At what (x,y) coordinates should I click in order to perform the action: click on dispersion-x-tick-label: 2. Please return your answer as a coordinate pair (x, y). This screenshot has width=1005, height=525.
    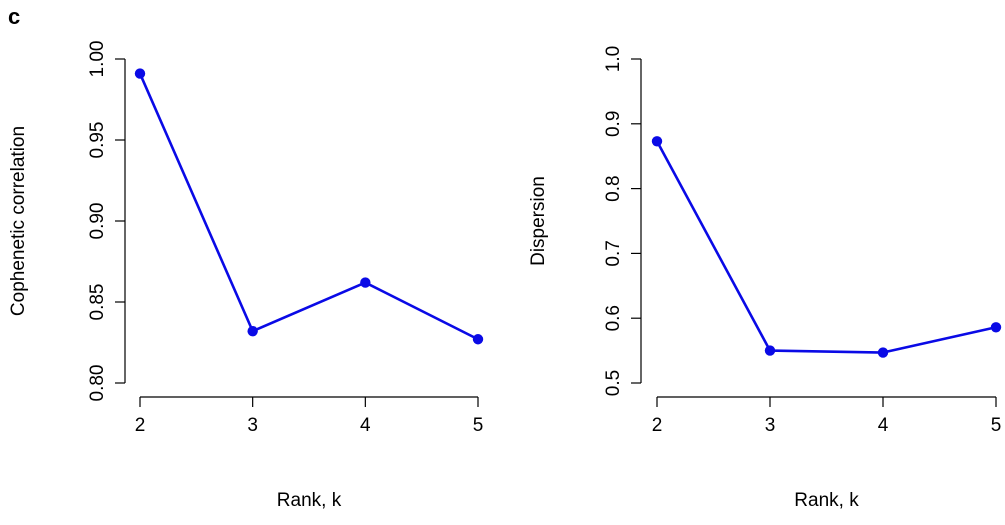
    Looking at the image, I should click on (657, 425).